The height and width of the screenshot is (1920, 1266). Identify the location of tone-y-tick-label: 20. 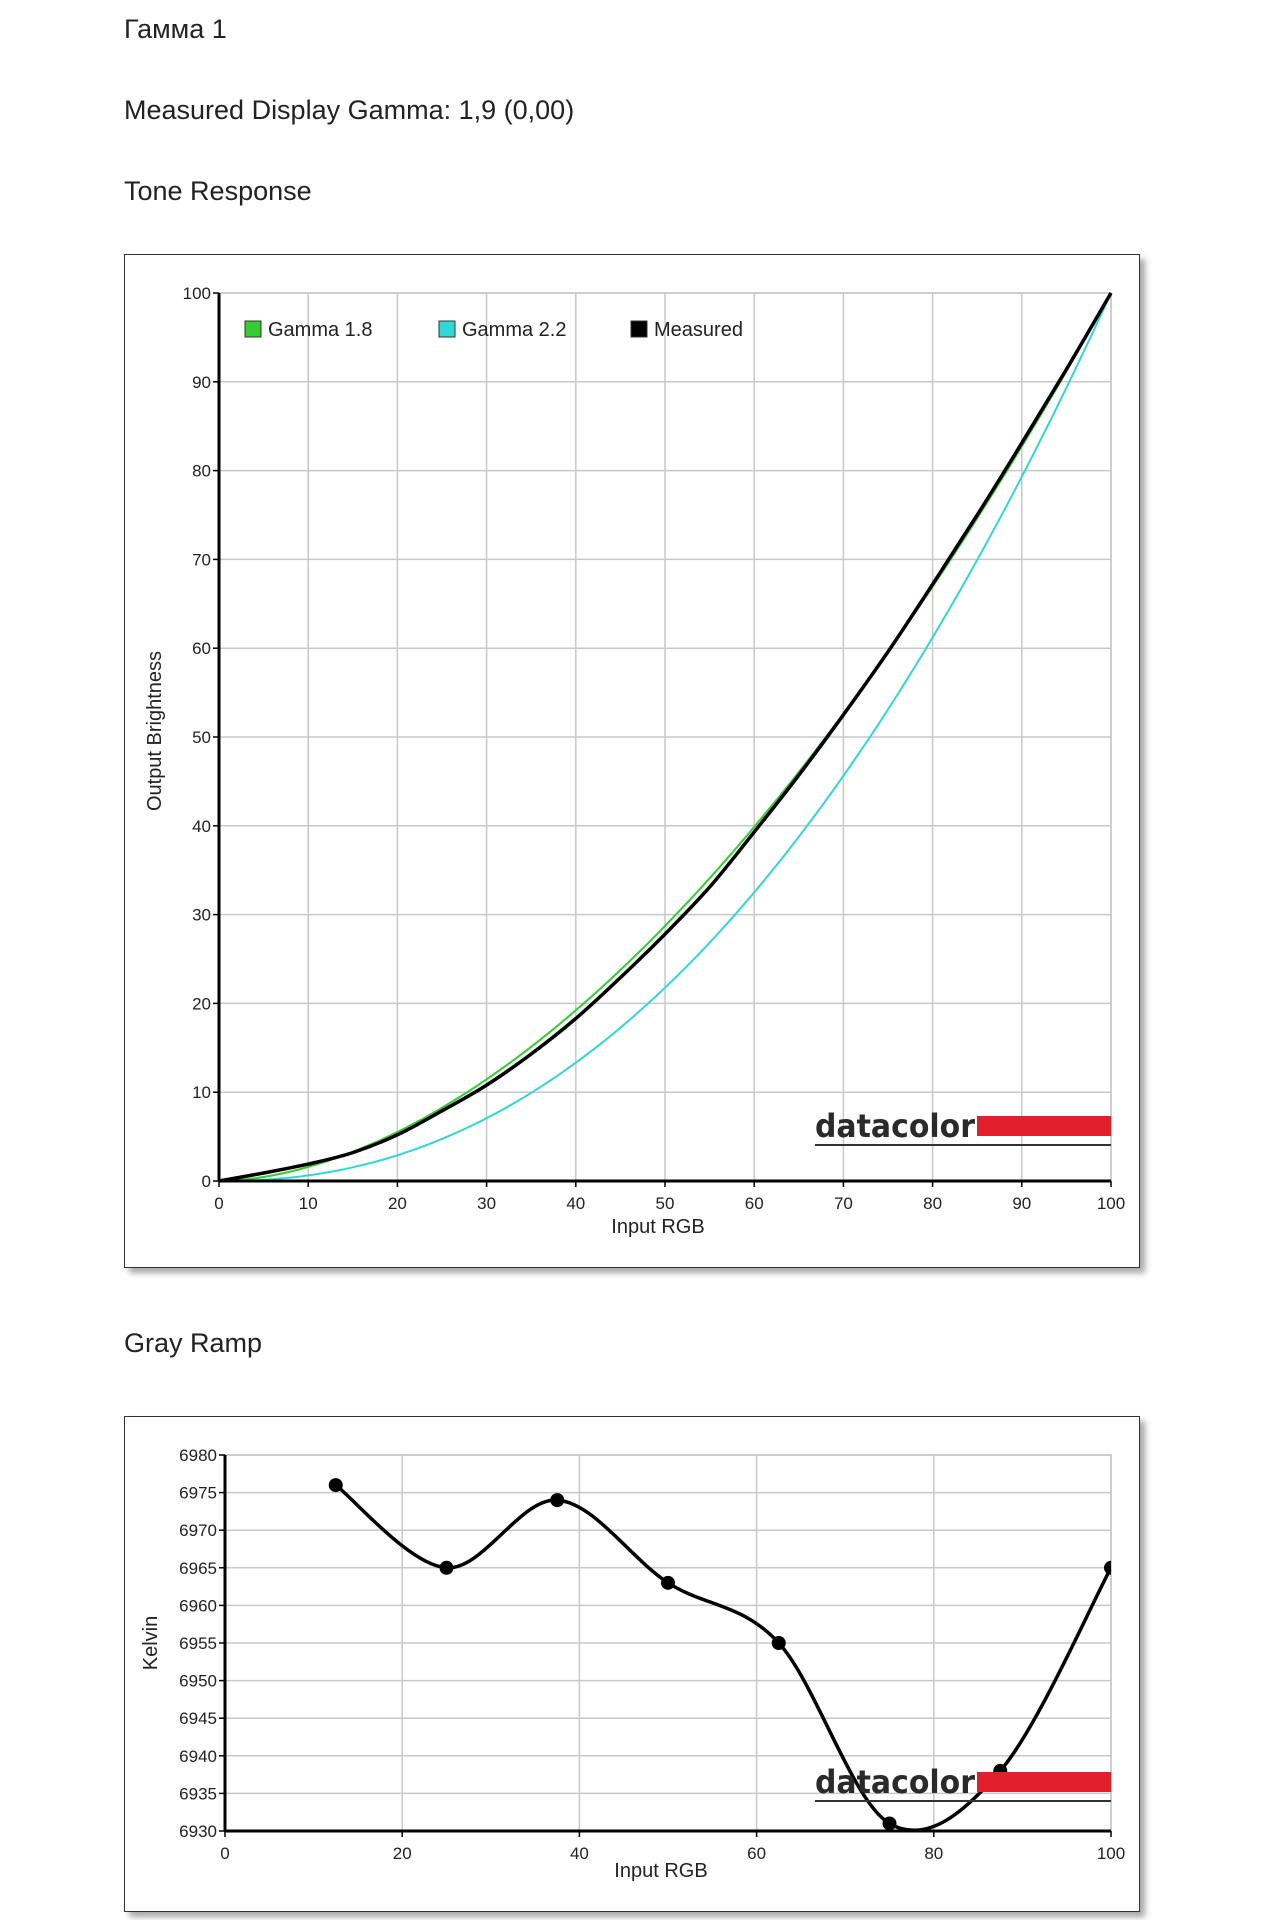
(201, 1003).